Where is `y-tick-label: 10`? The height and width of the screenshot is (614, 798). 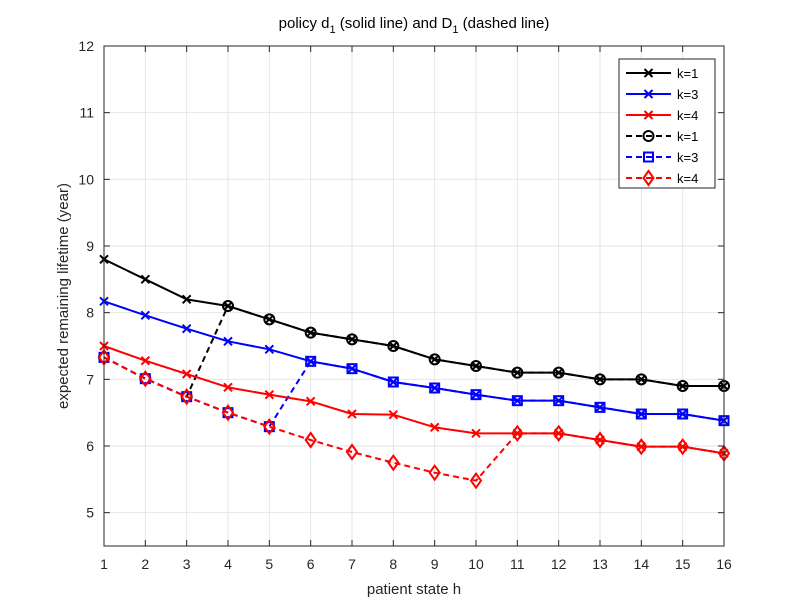 y-tick-label: 10 is located at coordinates (86, 179).